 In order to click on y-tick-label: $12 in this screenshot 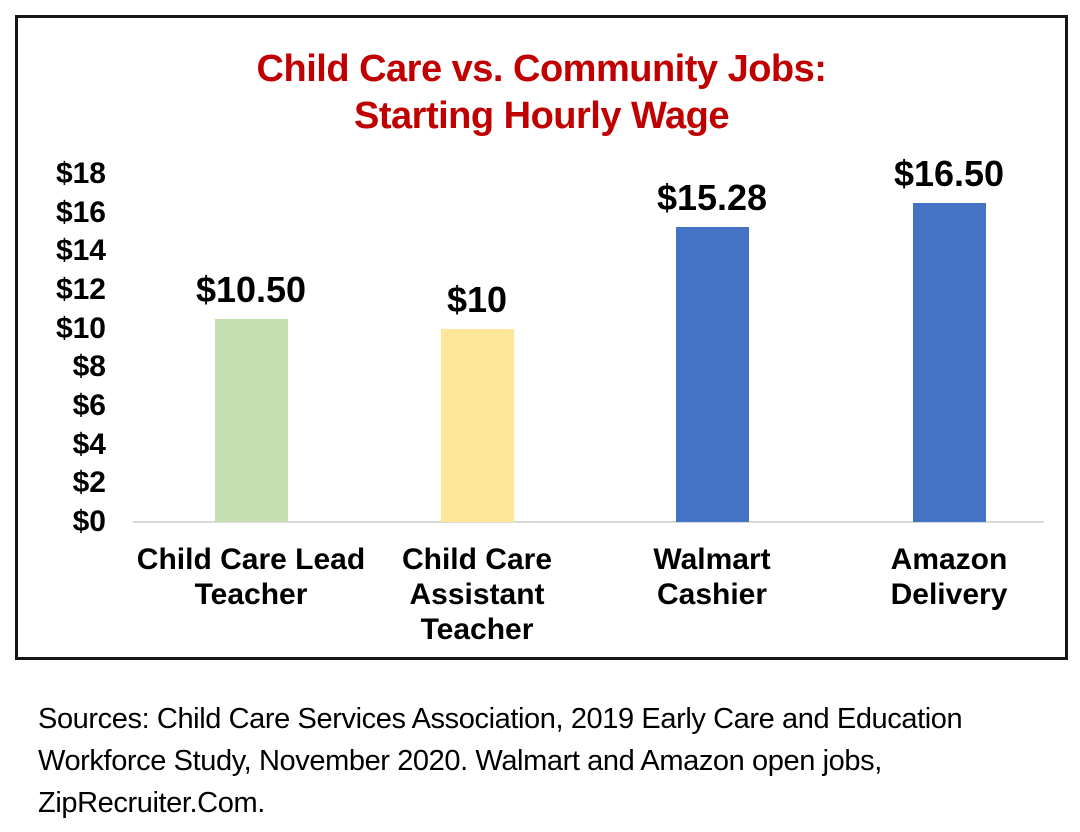, I will do `click(80, 289)`.